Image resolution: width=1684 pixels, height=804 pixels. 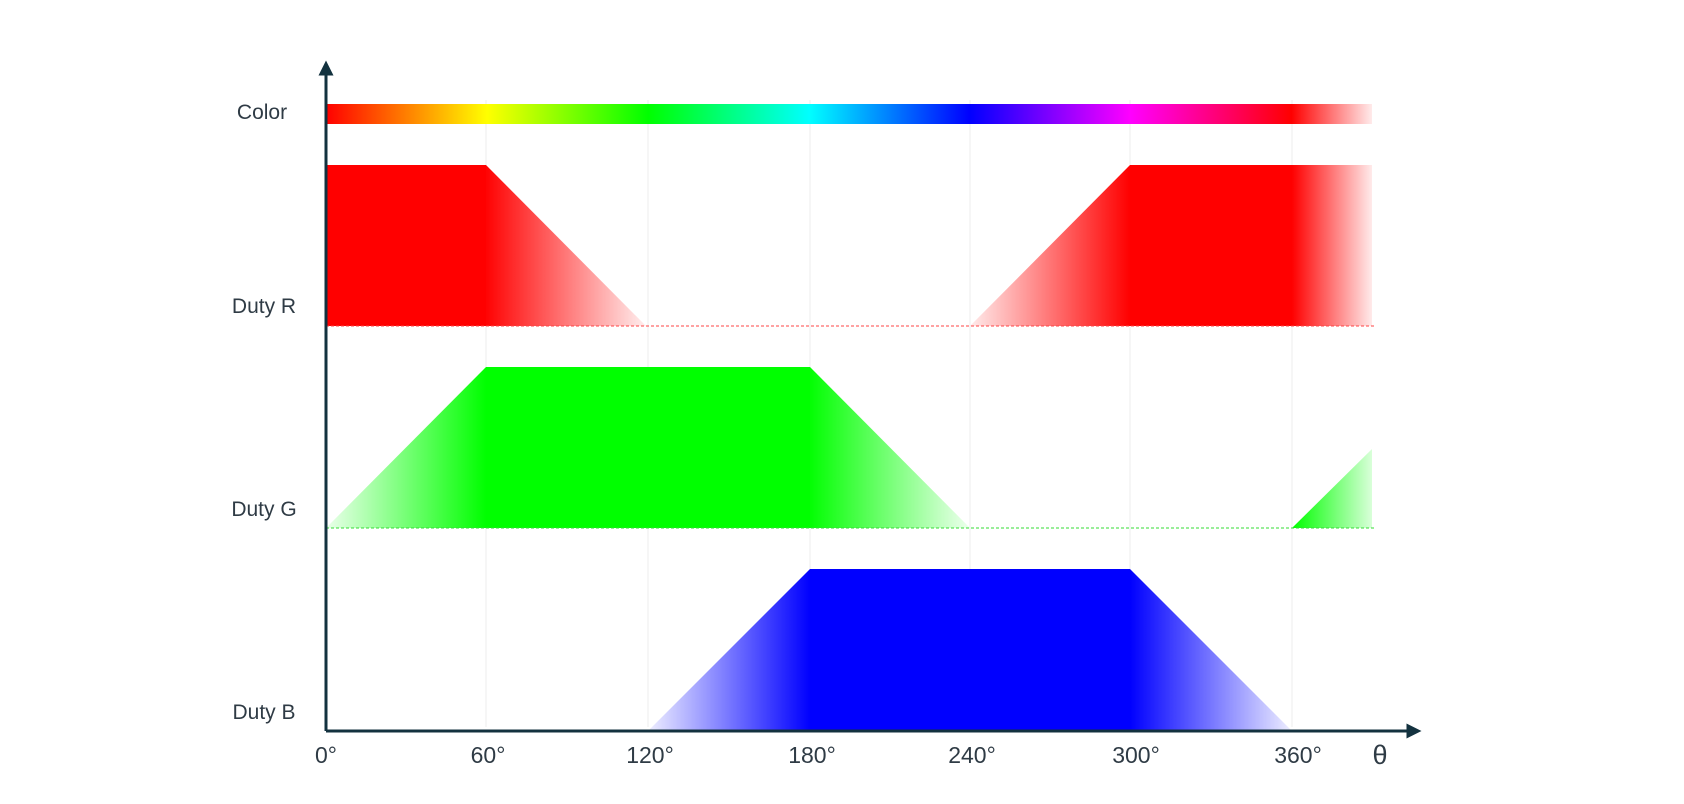 I want to click on tick-label-0: 0°, so click(x=326, y=755).